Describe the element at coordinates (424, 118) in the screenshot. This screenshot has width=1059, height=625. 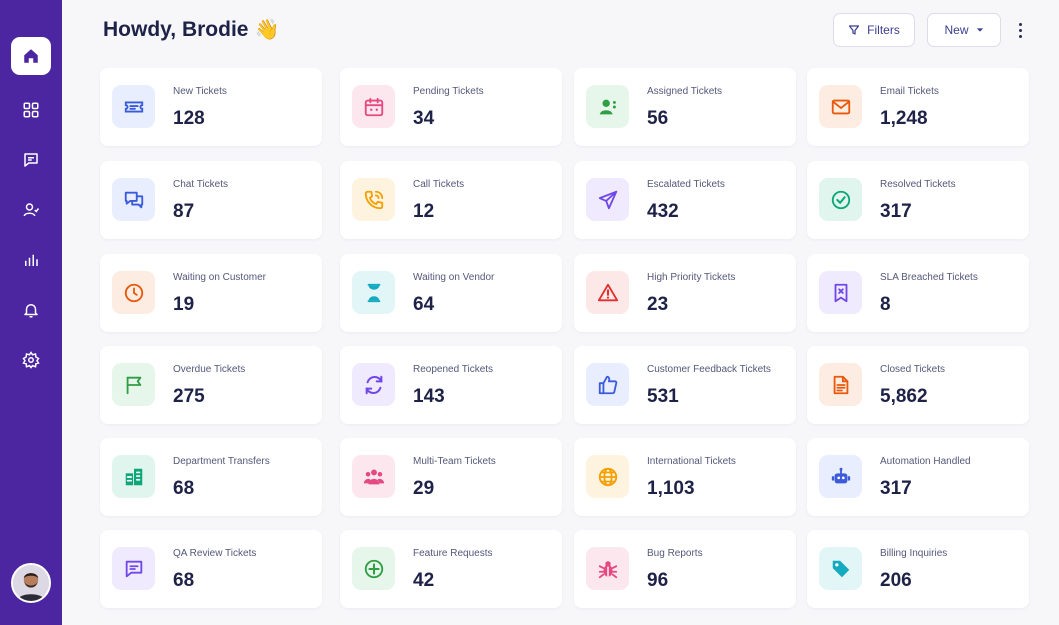
I see `ticket-card-value: 34` at that location.